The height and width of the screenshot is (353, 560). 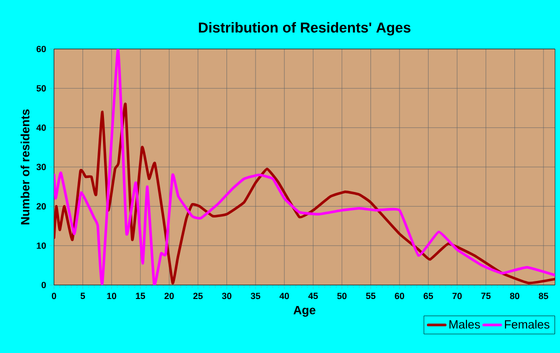 What do you see at coordinates (457, 296) in the screenshot?
I see `x-tick-label: 70` at bounding box center [457, 296].